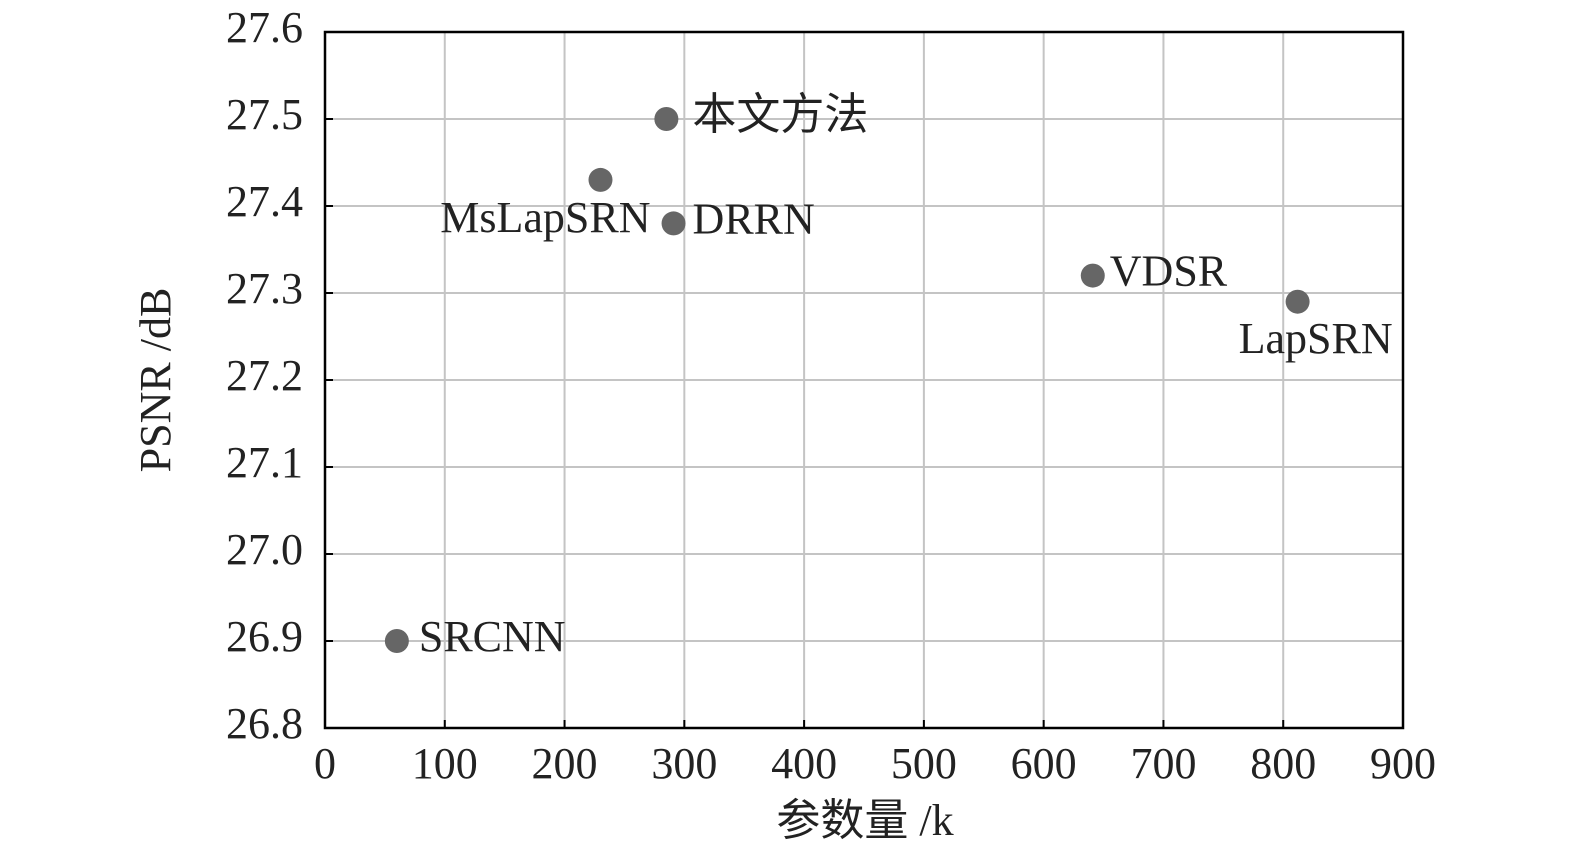  What do you see at coordinates (264, 549) in the screenshot?
I see `y-tick-label: 27.0` at bounding box center [264, 549].